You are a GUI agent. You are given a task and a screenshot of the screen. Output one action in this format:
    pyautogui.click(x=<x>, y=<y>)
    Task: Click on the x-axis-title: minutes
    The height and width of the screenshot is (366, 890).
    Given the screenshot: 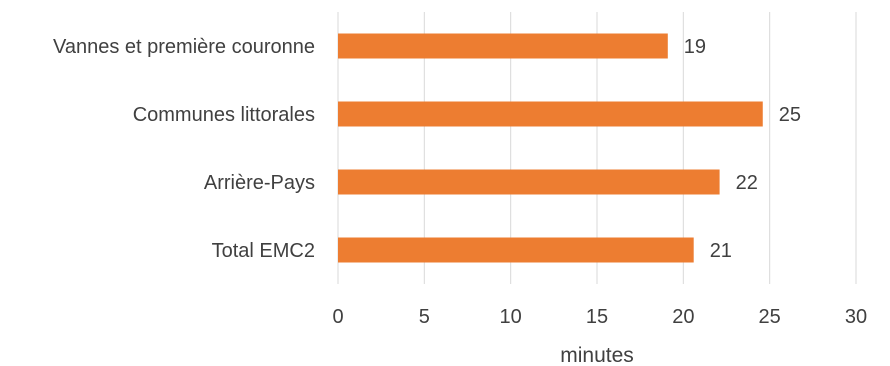 What is the action you would take?
    pyautogui.click(x=597, y=355)
    